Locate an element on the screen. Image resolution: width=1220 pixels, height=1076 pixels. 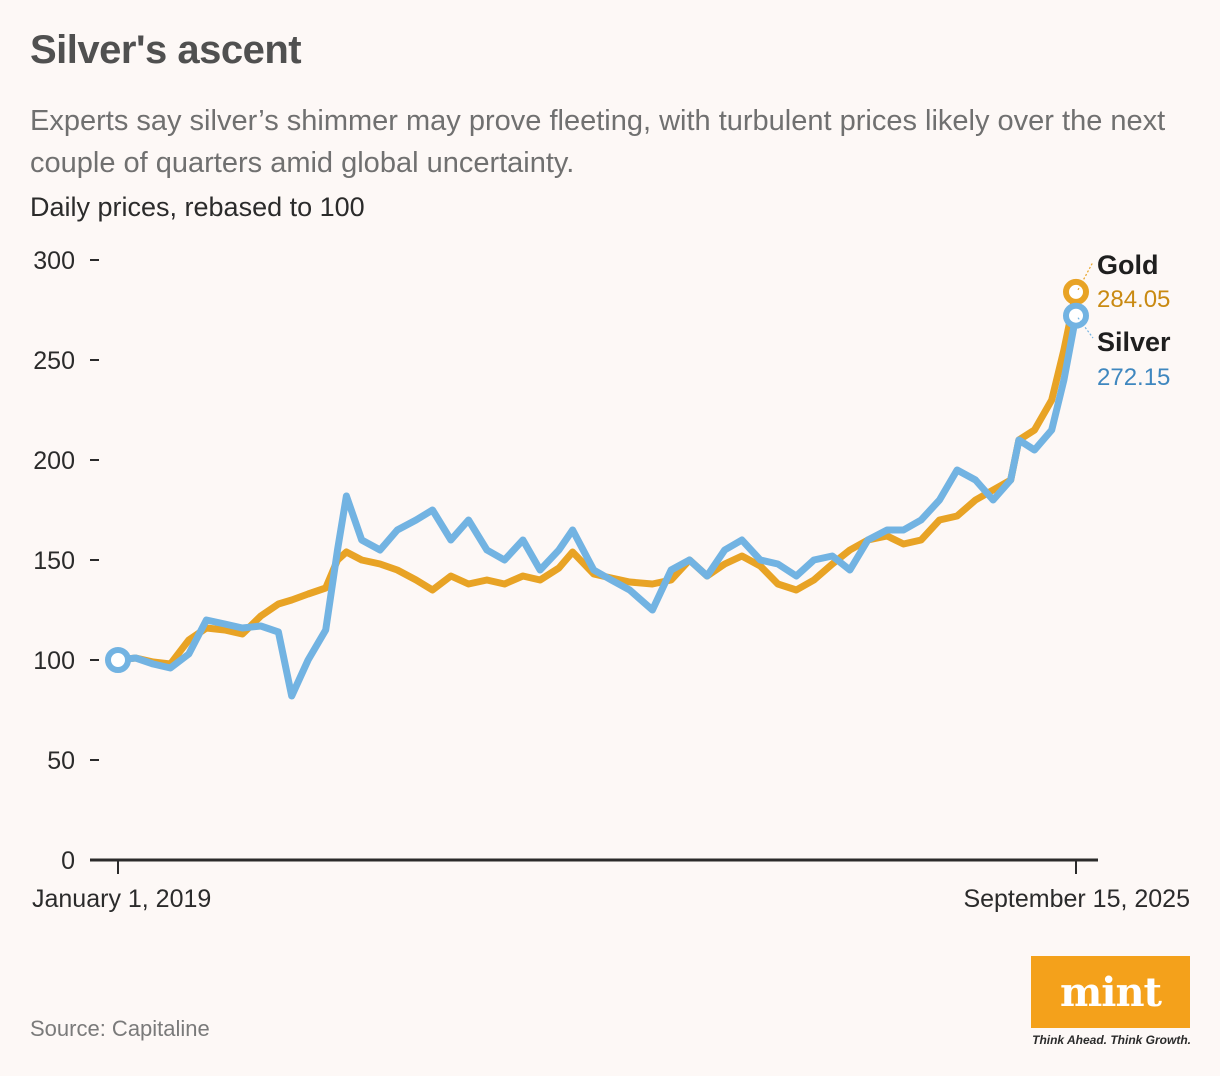
y-tick-label: 50 is located at coordinates (61, 761).